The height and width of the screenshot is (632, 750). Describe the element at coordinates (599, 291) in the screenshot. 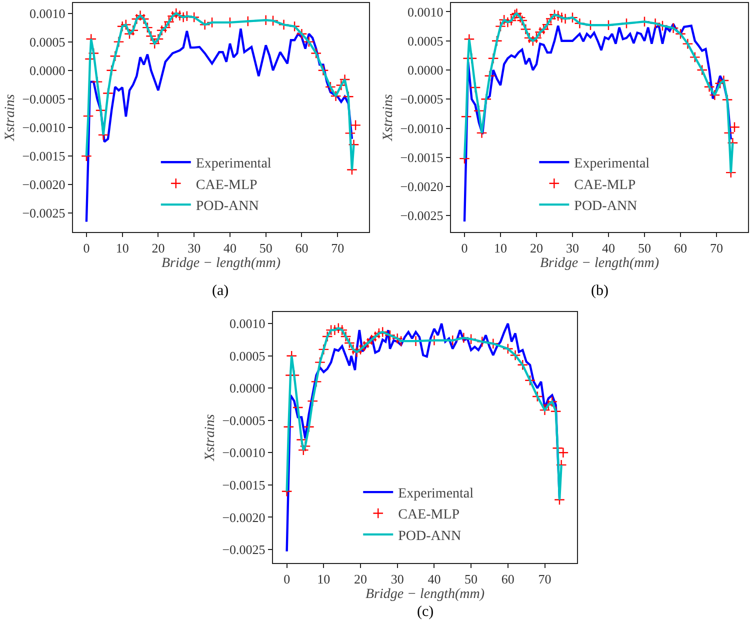

I see `text: (b)` at that location.